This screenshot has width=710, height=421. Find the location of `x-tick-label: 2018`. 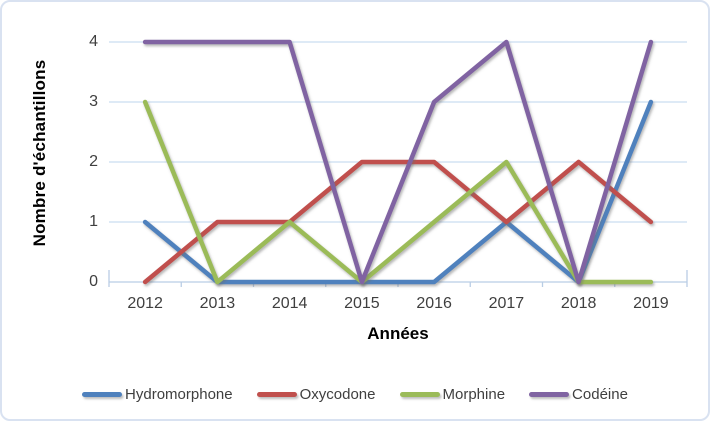

x-tick-label: 2018 is located at coordinates (578, 303).